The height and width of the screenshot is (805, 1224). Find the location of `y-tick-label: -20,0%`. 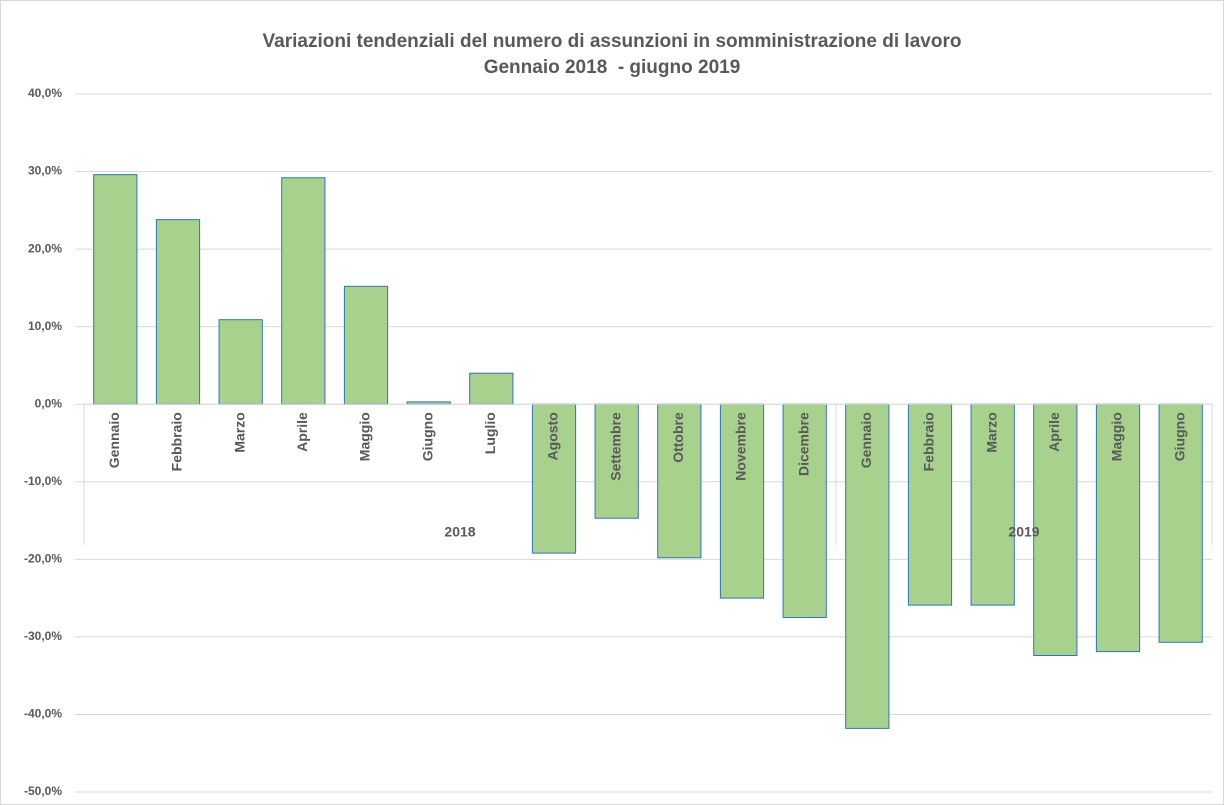

y-tick-label: -20,0% is located at coordinates (43, 559).